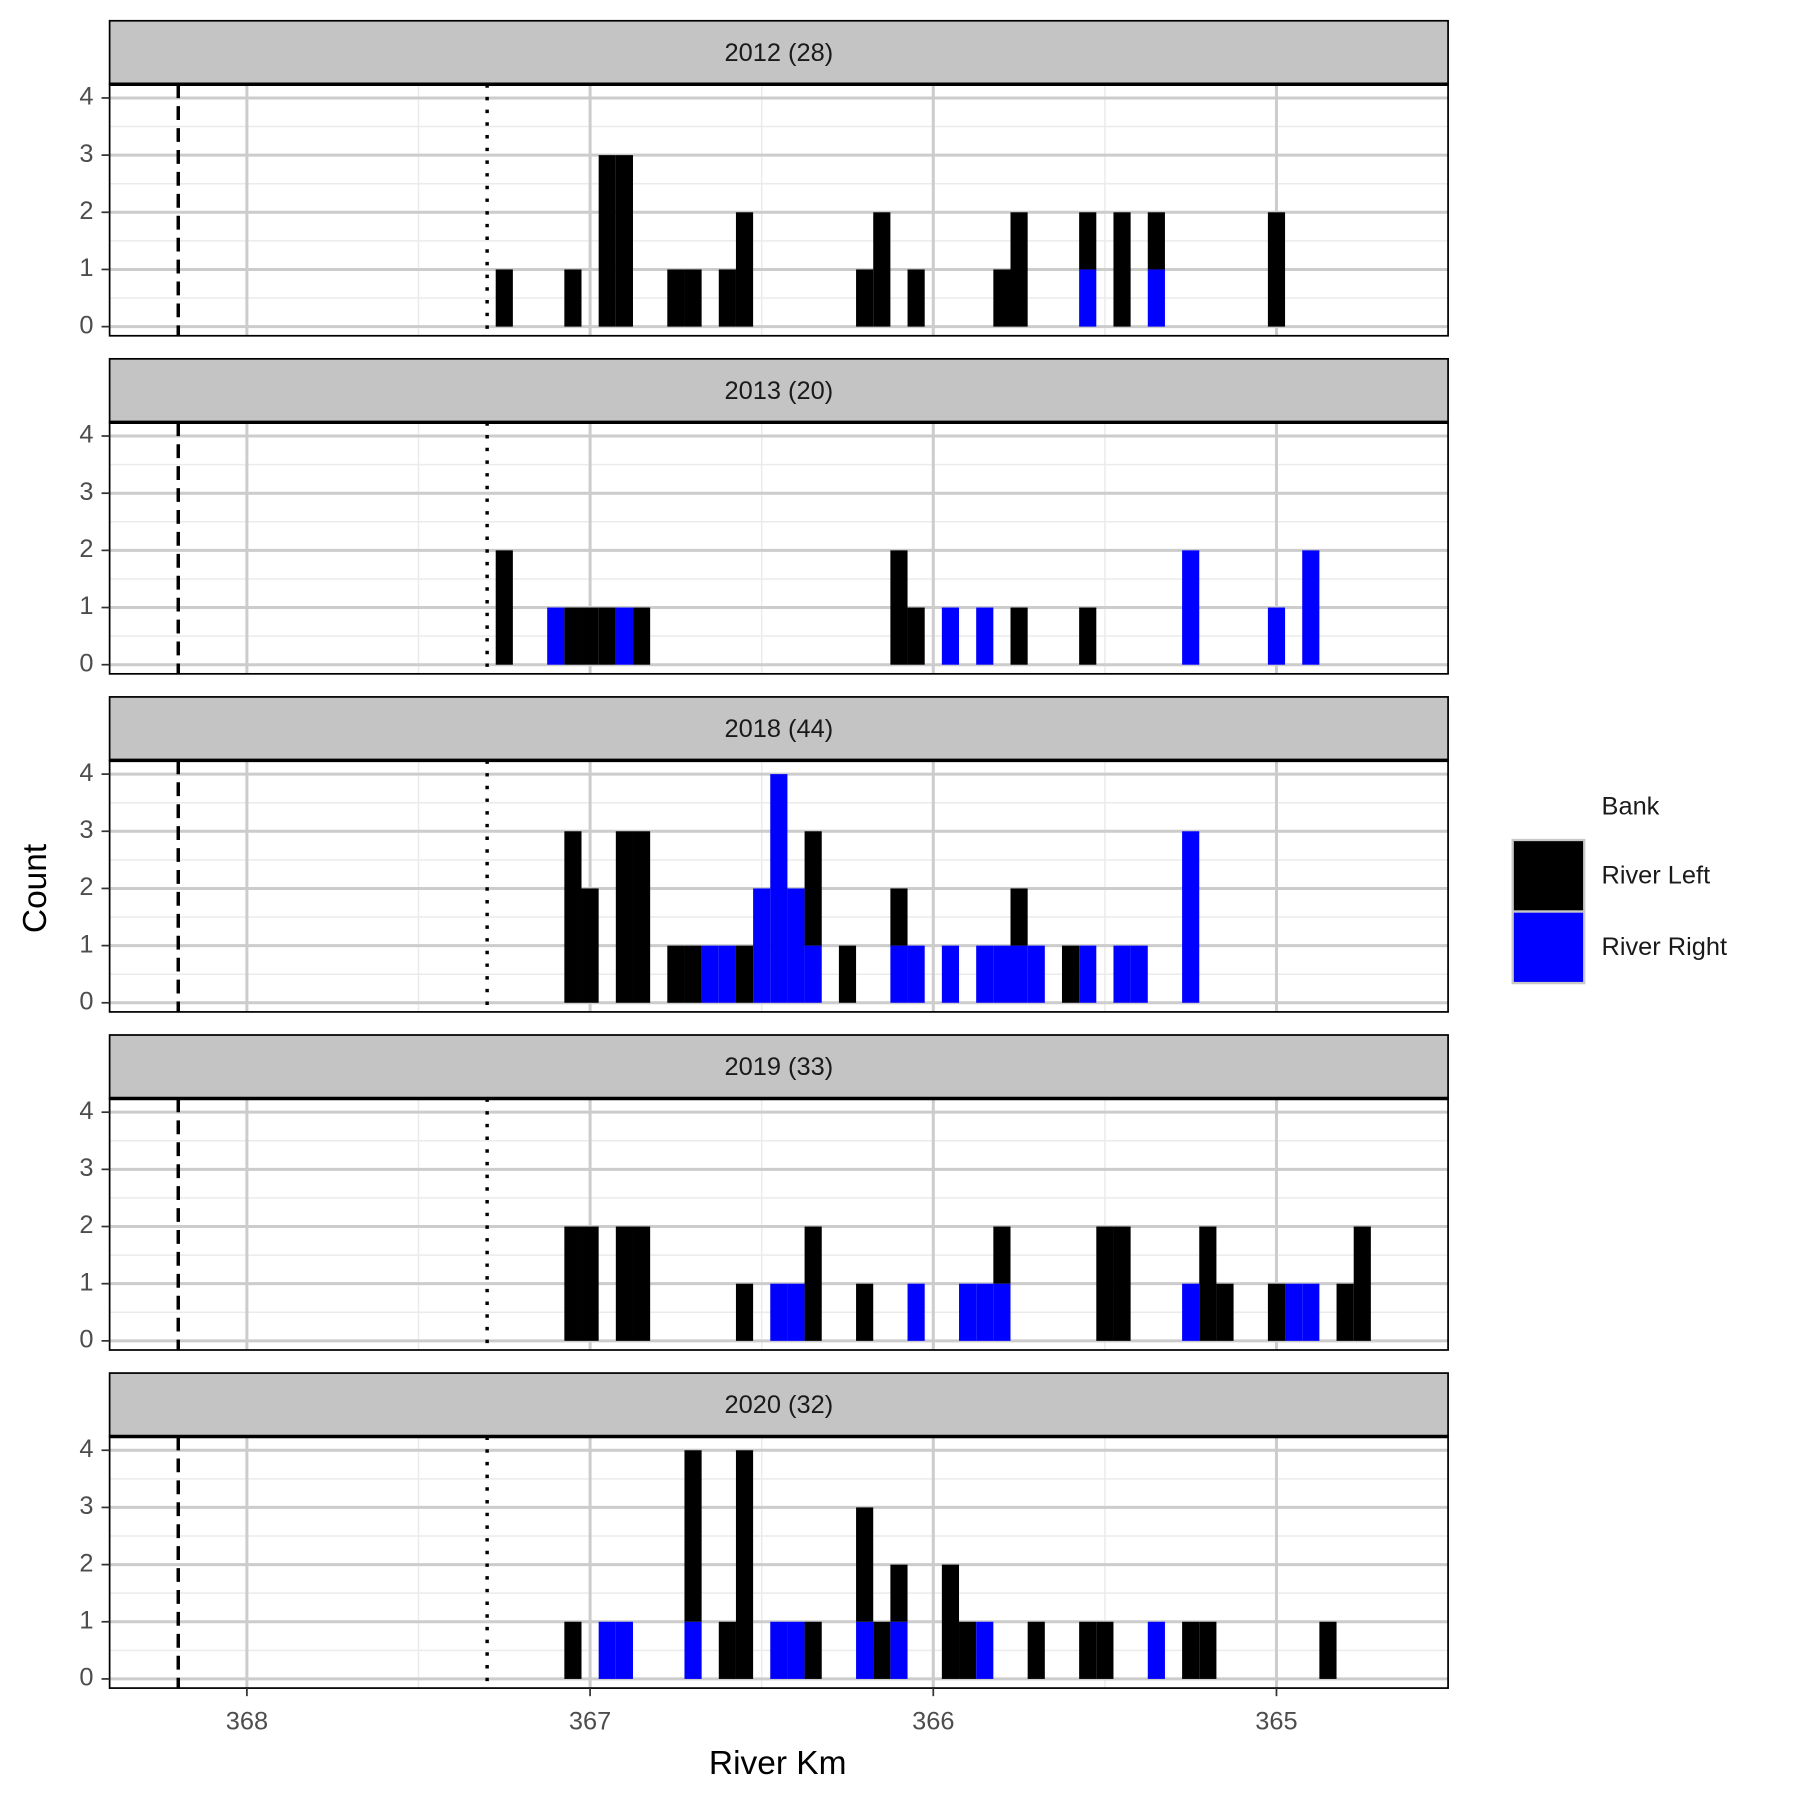 Image resolution: width=1800 pixels, height=1800 pixels. I want to click on strip-label: 2013 (20), so click(779, 391).